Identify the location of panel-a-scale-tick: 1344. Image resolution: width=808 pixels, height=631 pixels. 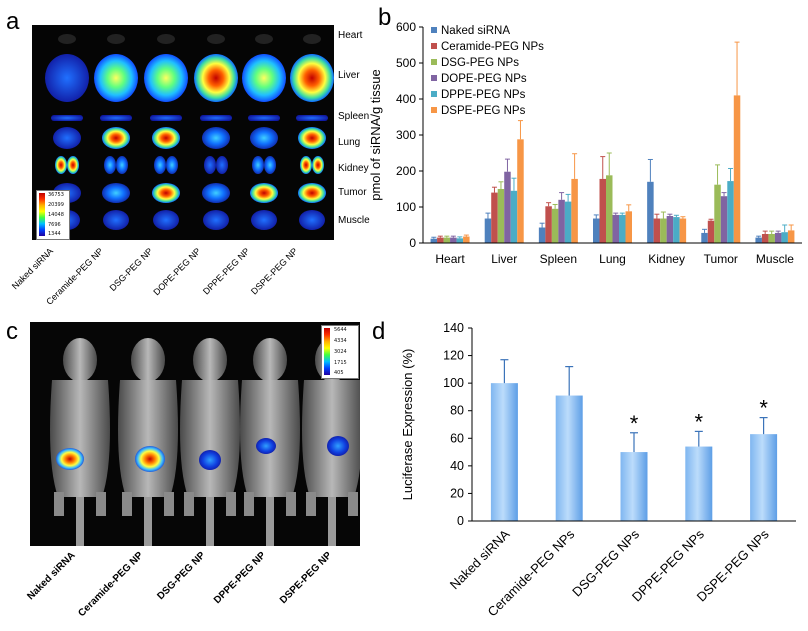
(54, 234).